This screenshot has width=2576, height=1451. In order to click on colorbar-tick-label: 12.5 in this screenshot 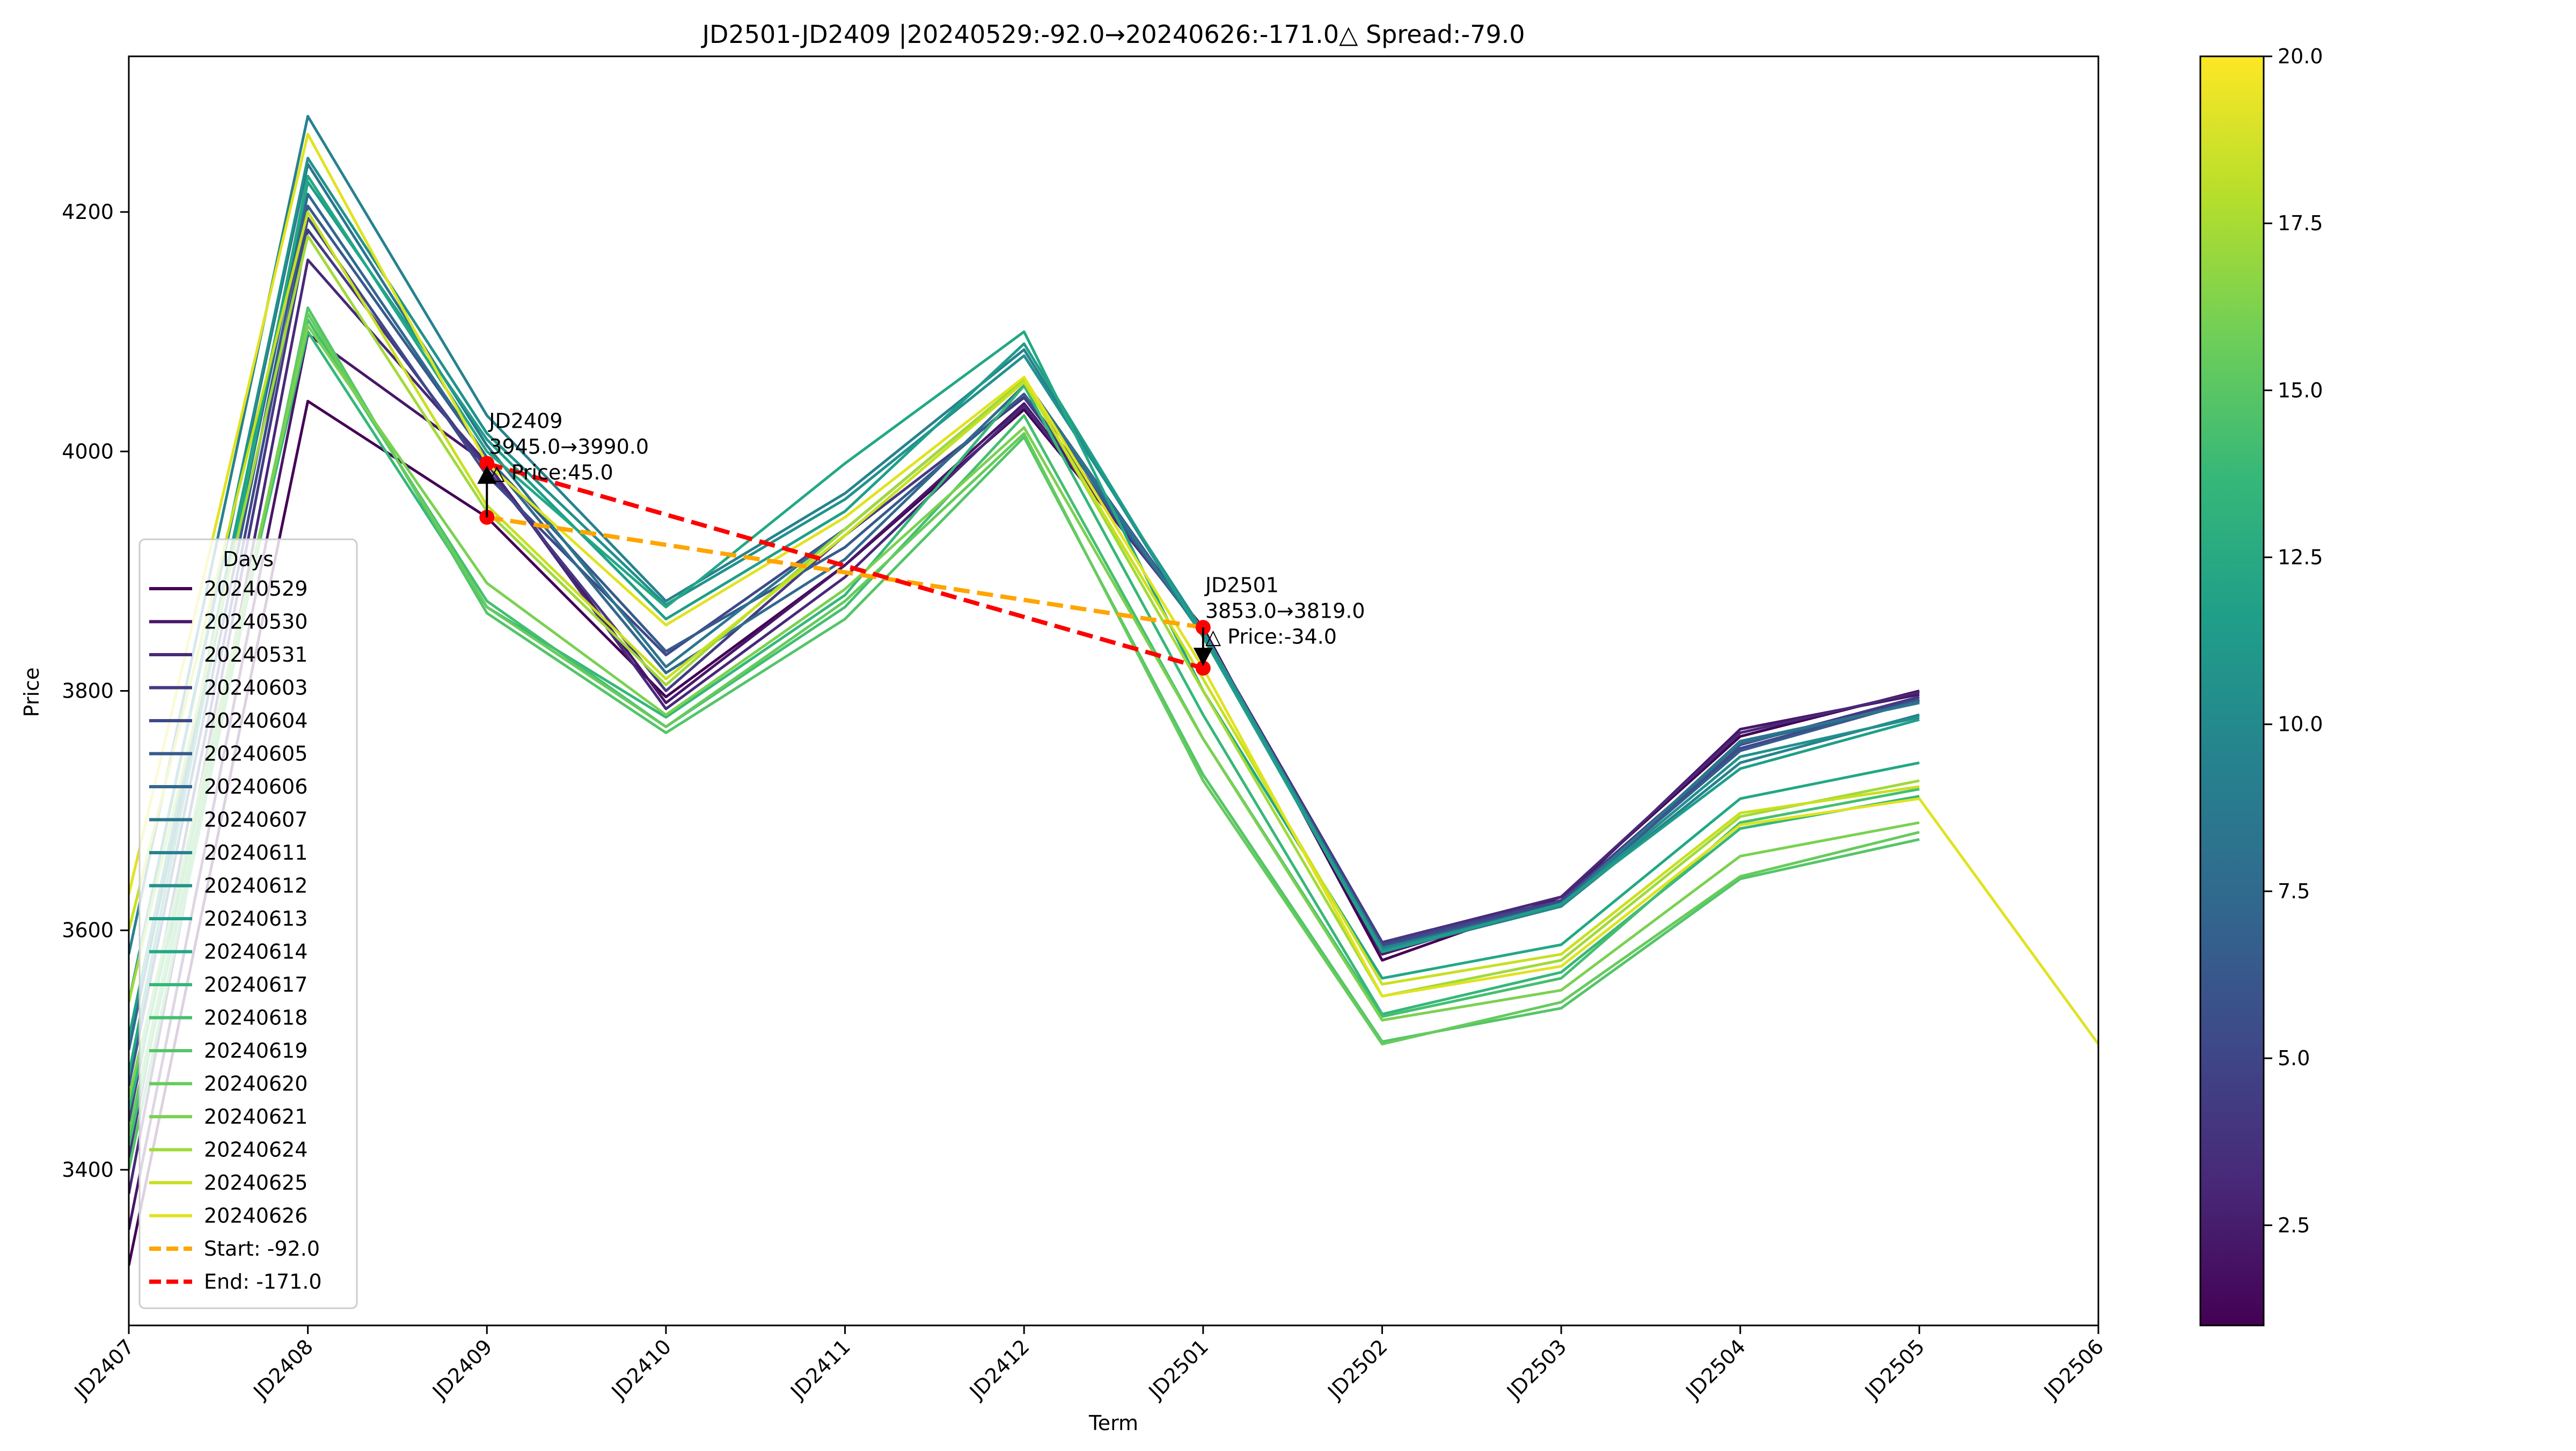, I will do `click(2300, 557)`.